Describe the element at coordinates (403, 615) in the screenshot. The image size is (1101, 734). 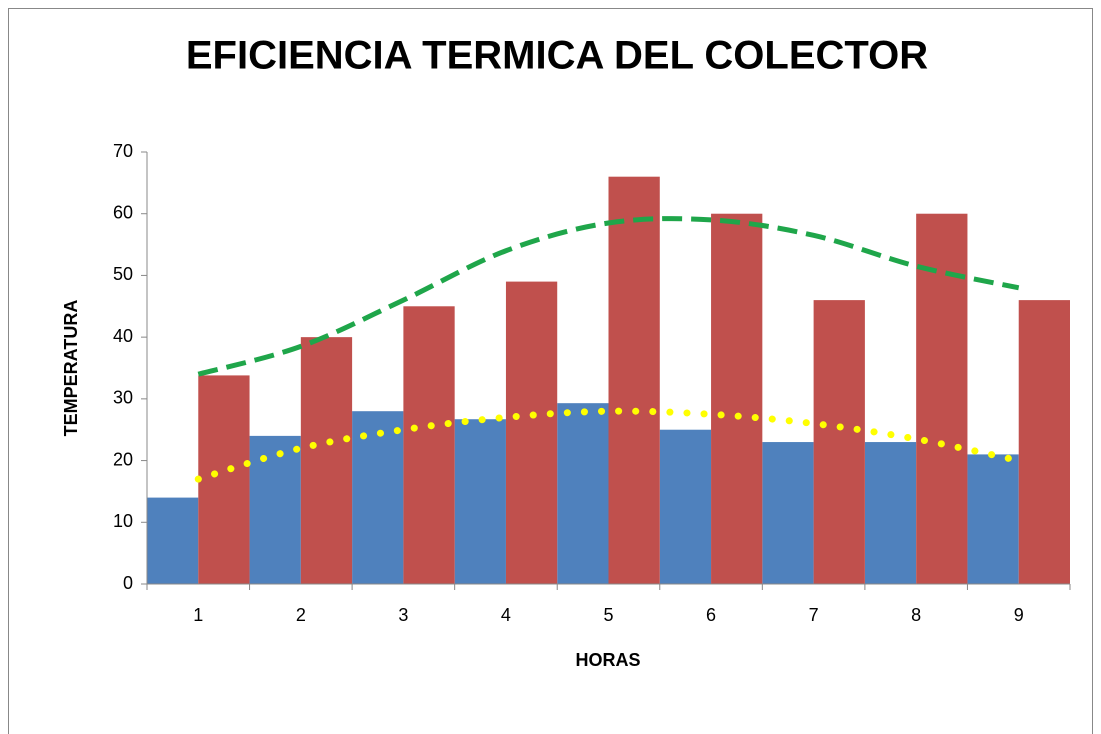
I see `x-tick-label: 3` at that location.